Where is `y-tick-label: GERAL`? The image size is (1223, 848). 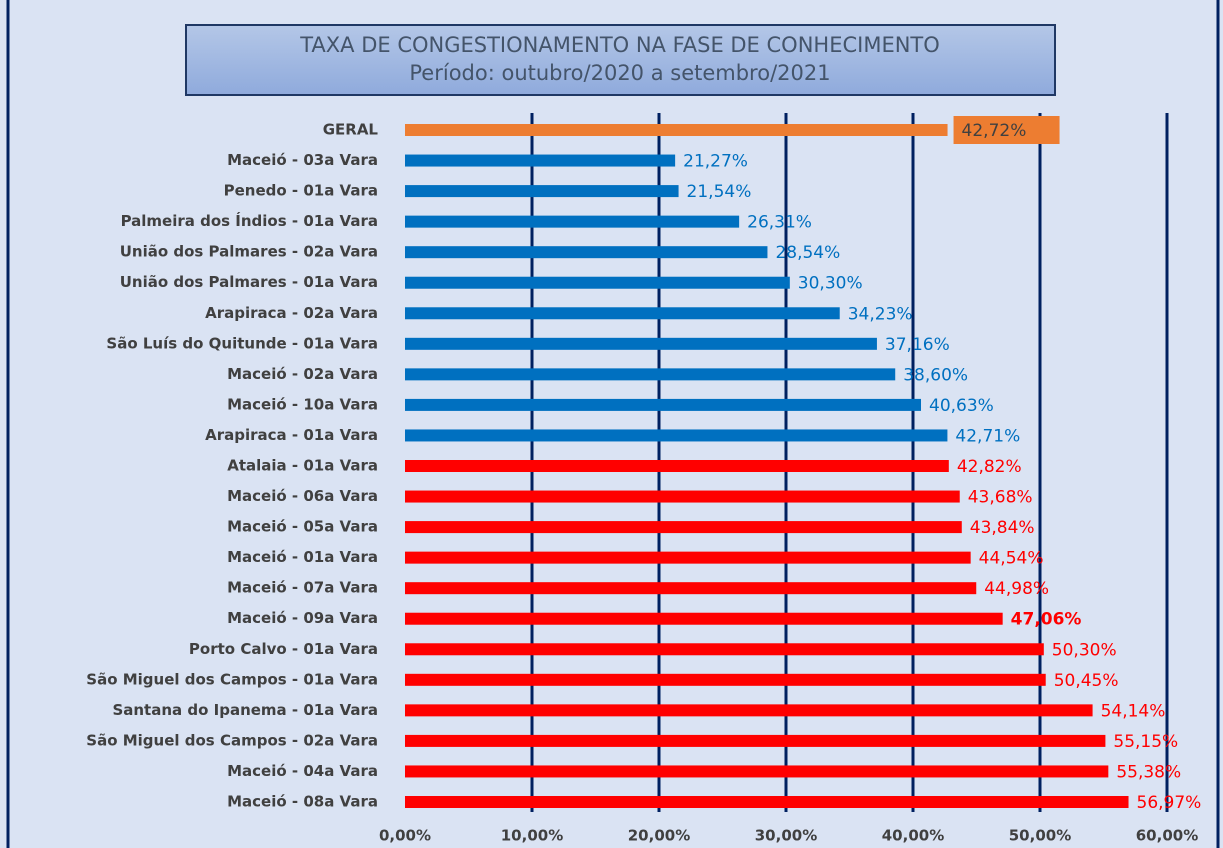
y-tick-label: GERAL is located at coordinates (351, 130).